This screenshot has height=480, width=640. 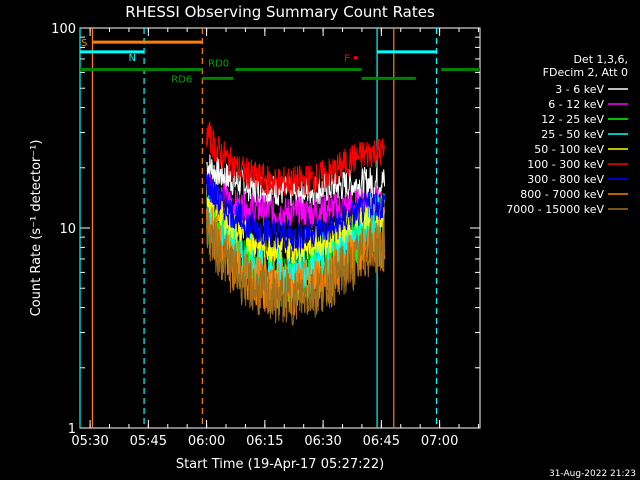 I want to click on x-tick-label: 05:45, so click(x=148, y=441).